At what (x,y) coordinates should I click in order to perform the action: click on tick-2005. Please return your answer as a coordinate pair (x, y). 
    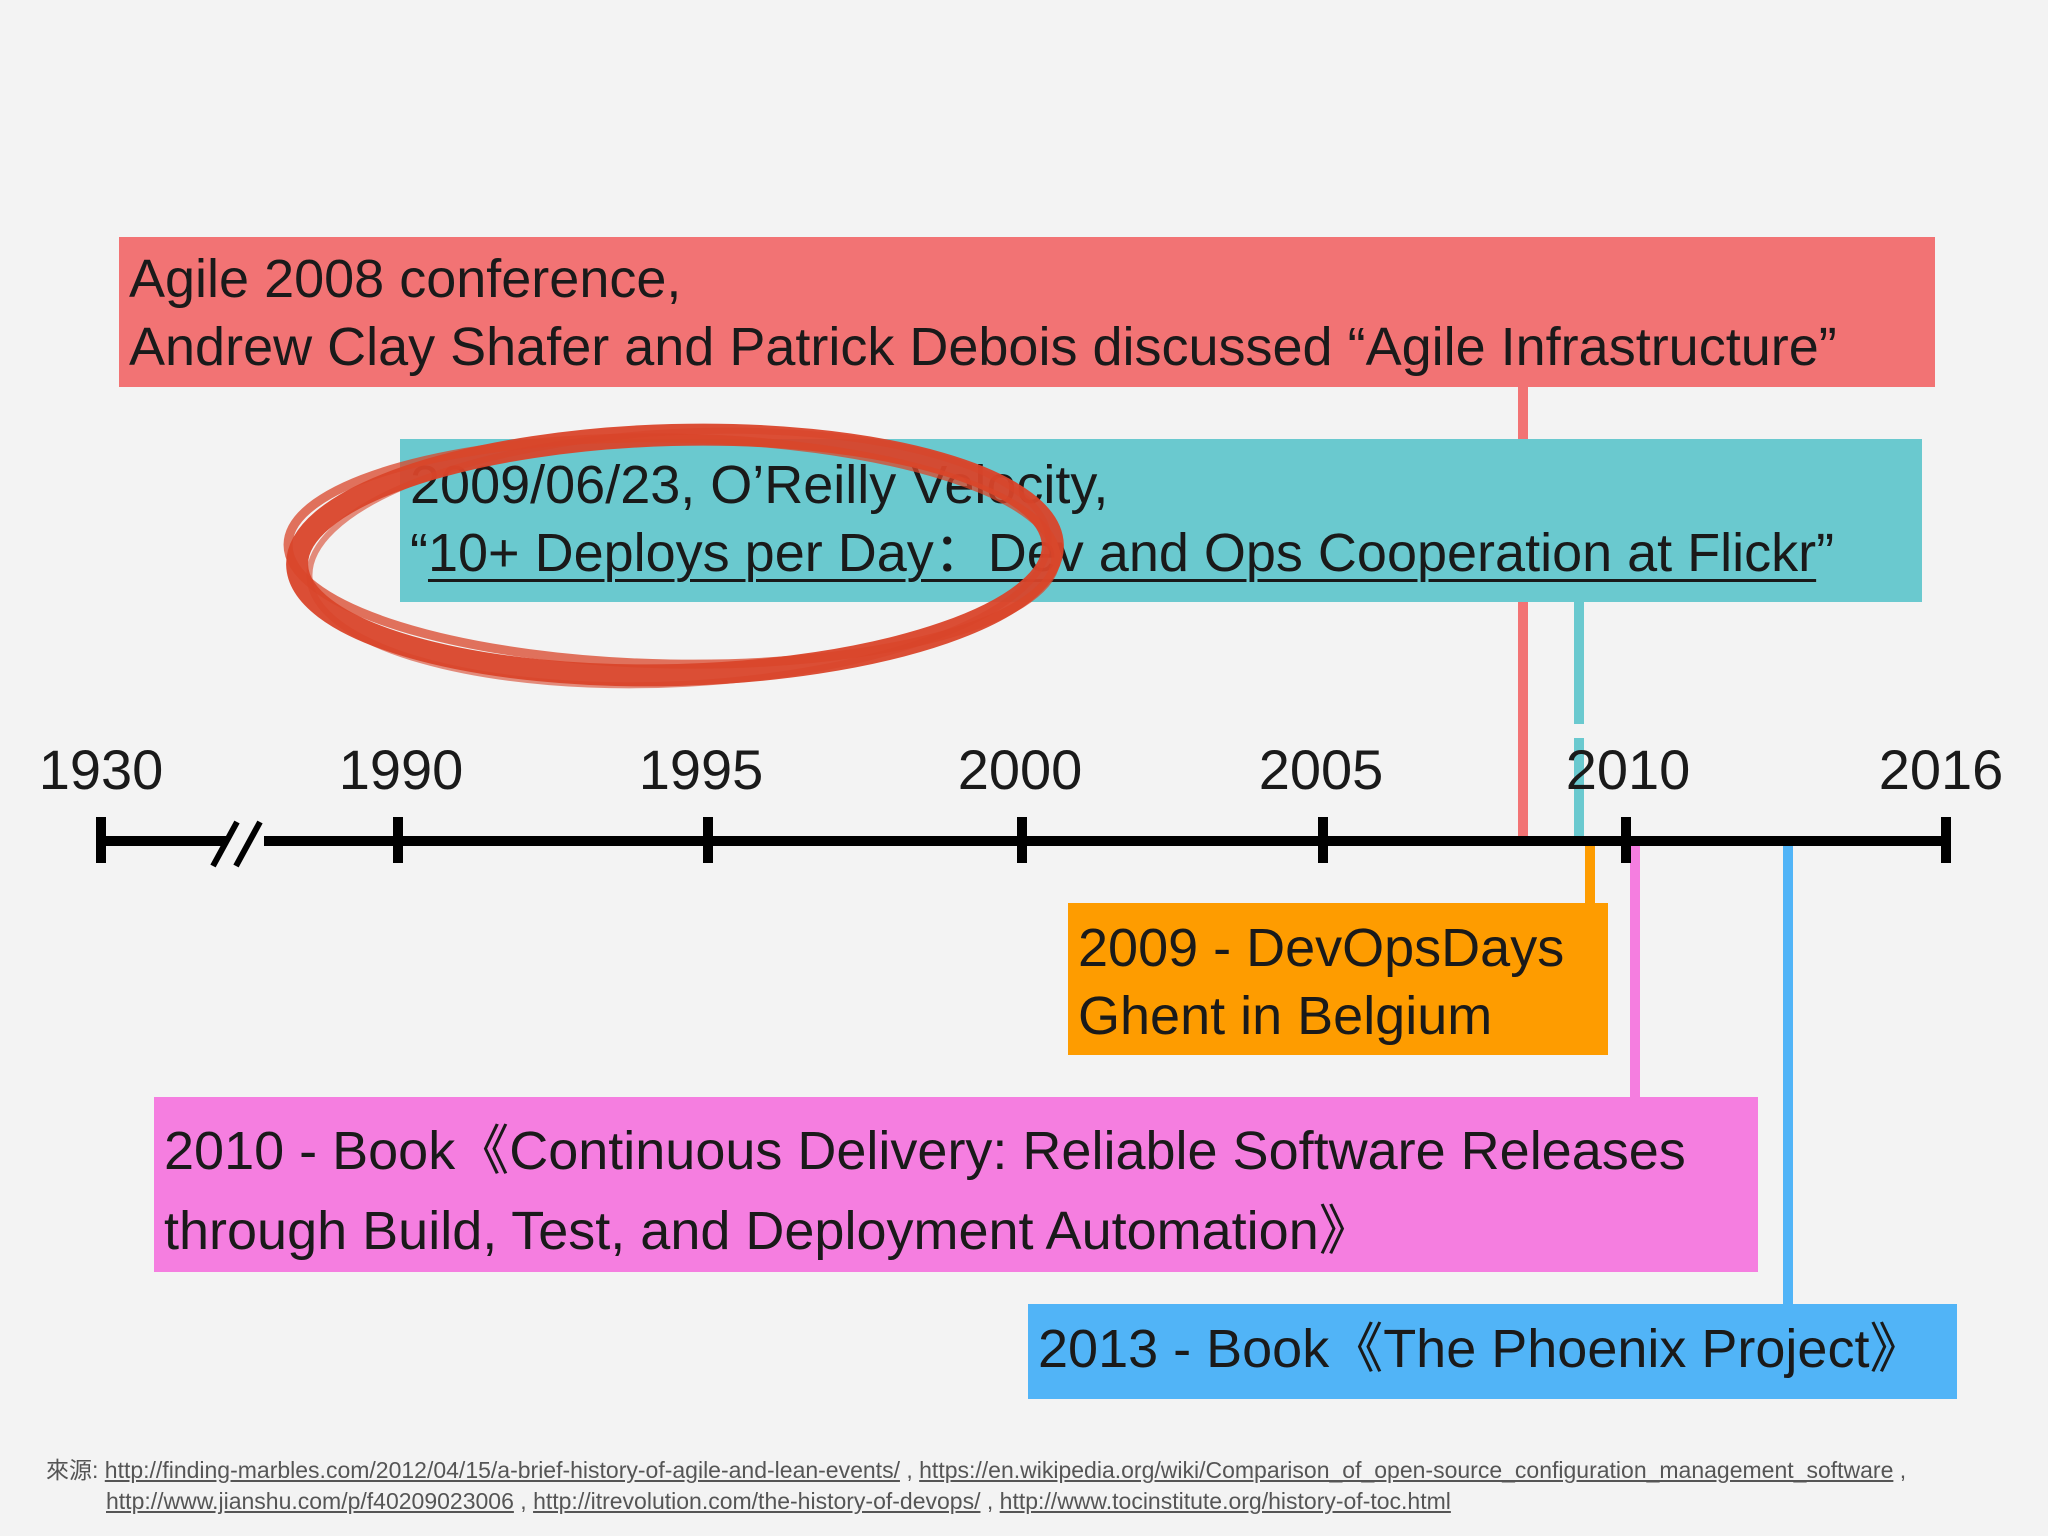
    Looking at the image, I should click on (1323, 840).